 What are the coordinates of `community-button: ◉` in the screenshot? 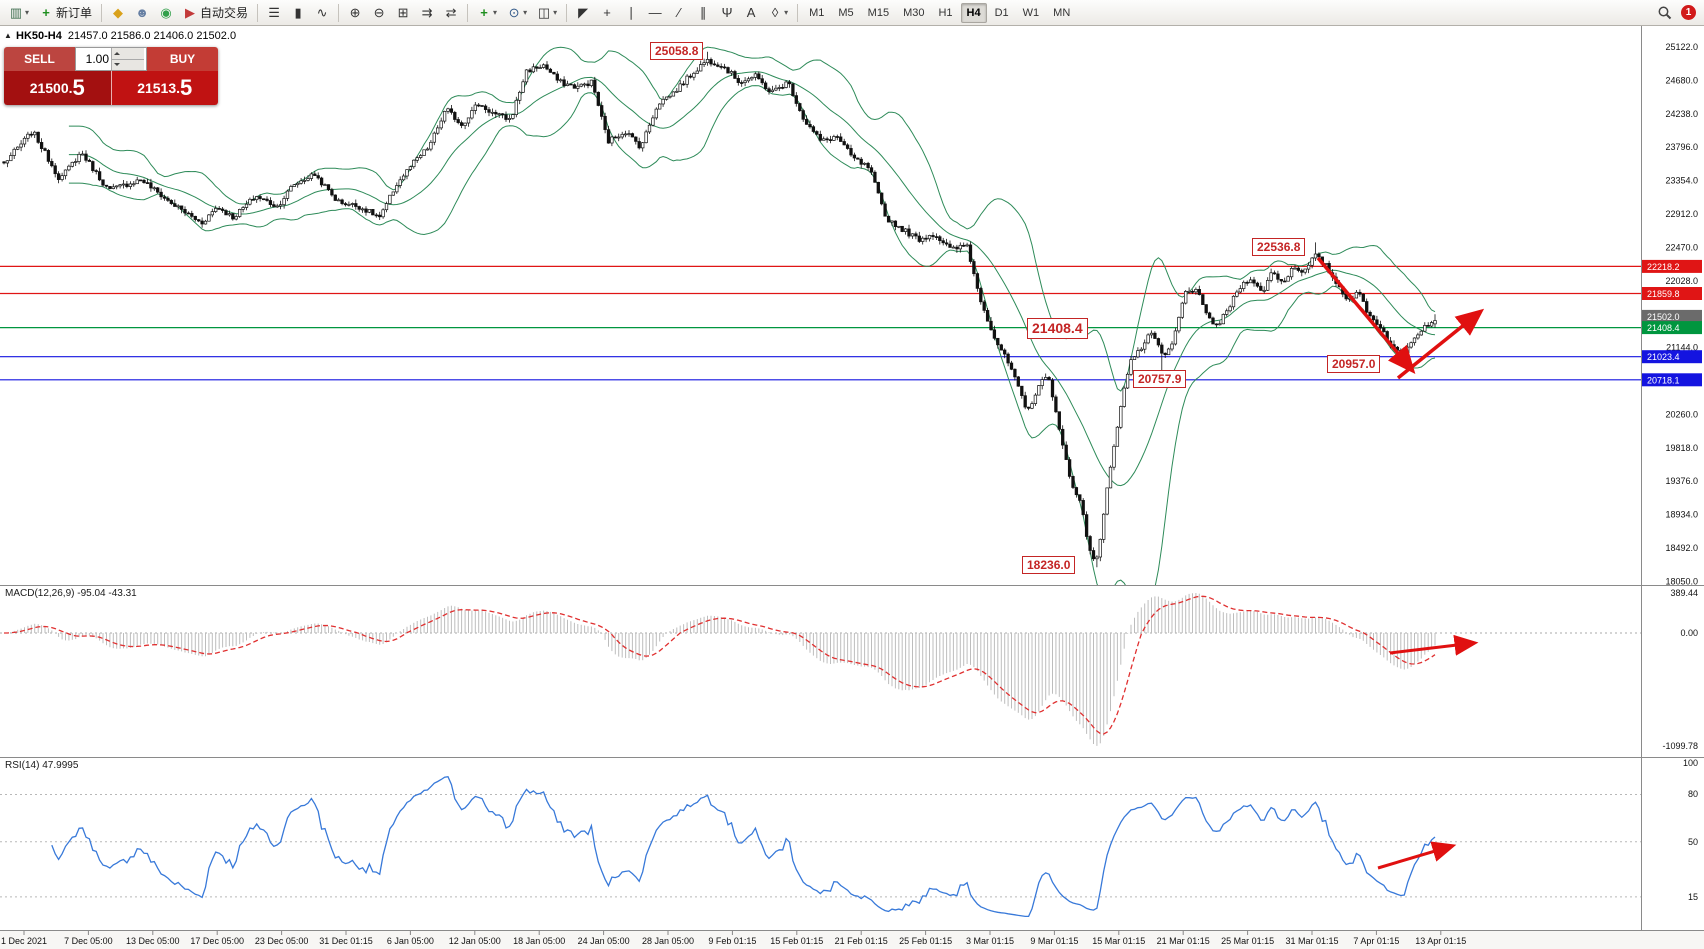 It's located at (166, 13).